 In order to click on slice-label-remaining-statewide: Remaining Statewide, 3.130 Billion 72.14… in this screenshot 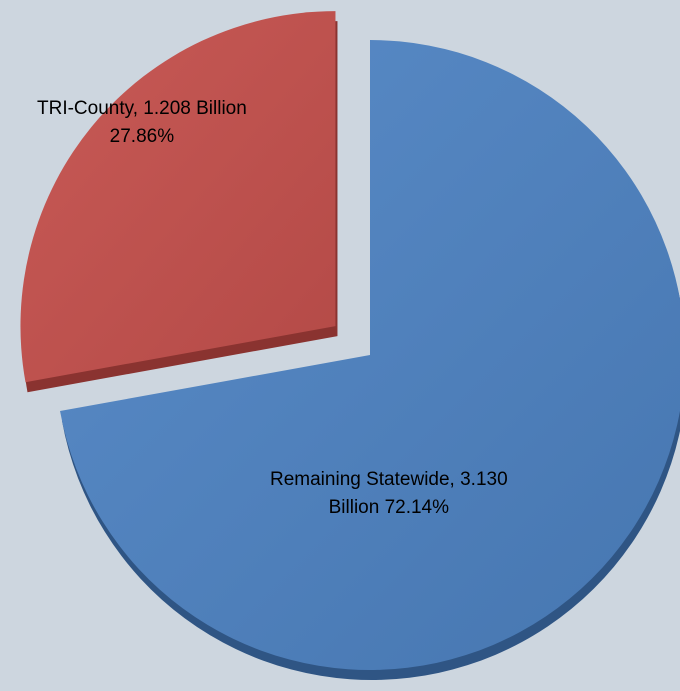, I will do `click(389, 494)`.